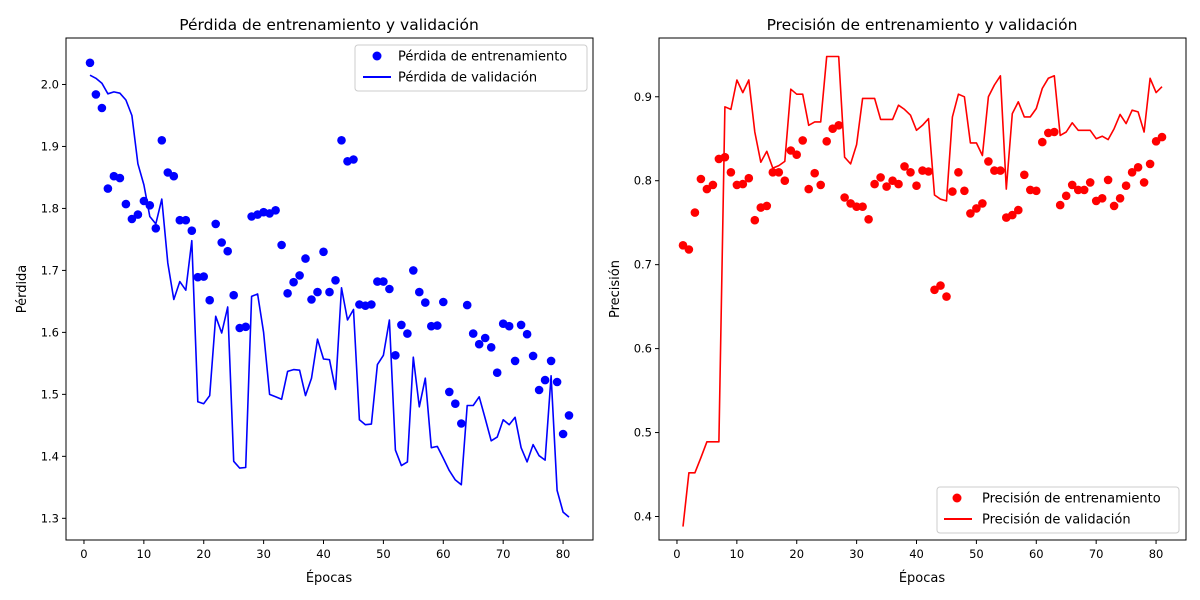 This screenshot has height=600, width=1200. Describe the element at coordinates (676, 554) in the screenshot. I see `x-tick-label: 0` at that location.